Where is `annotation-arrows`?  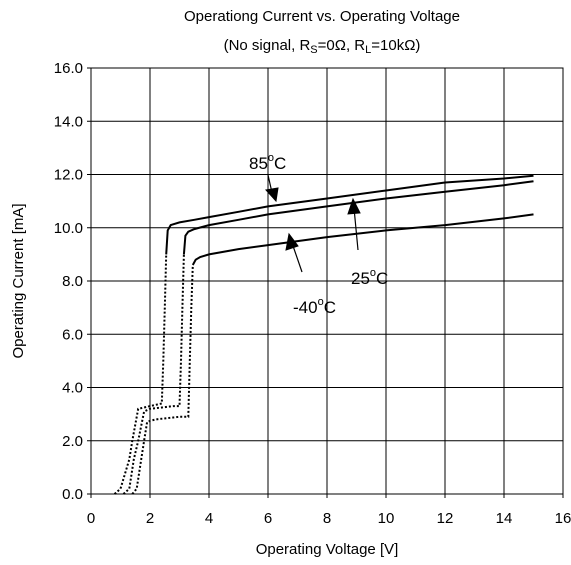
annotation-arrows is located at coordinates (313, 223).